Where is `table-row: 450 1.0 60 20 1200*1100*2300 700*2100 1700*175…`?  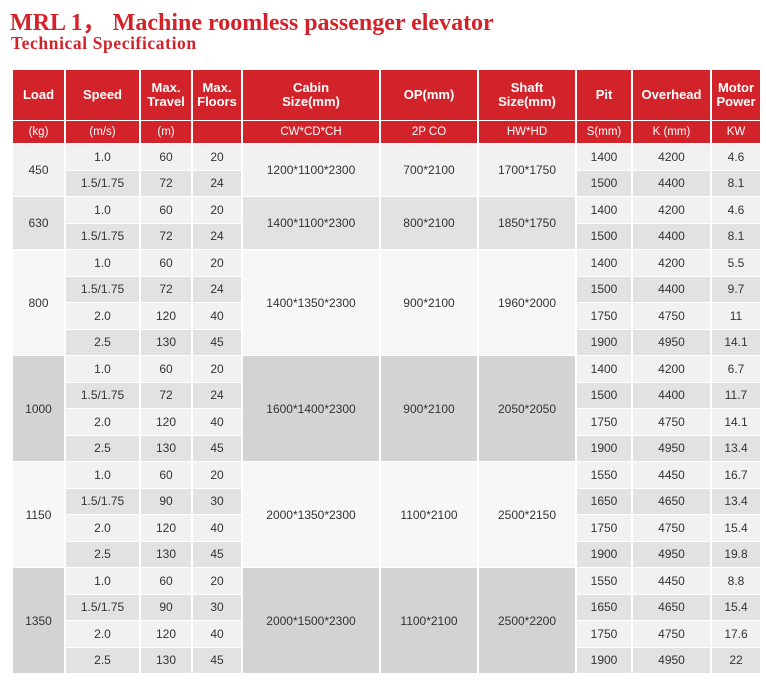 table-row: 450 1.0 60 20 1200*1100*2300 700*2100 1700*175… is located at coordinates (386, 170).